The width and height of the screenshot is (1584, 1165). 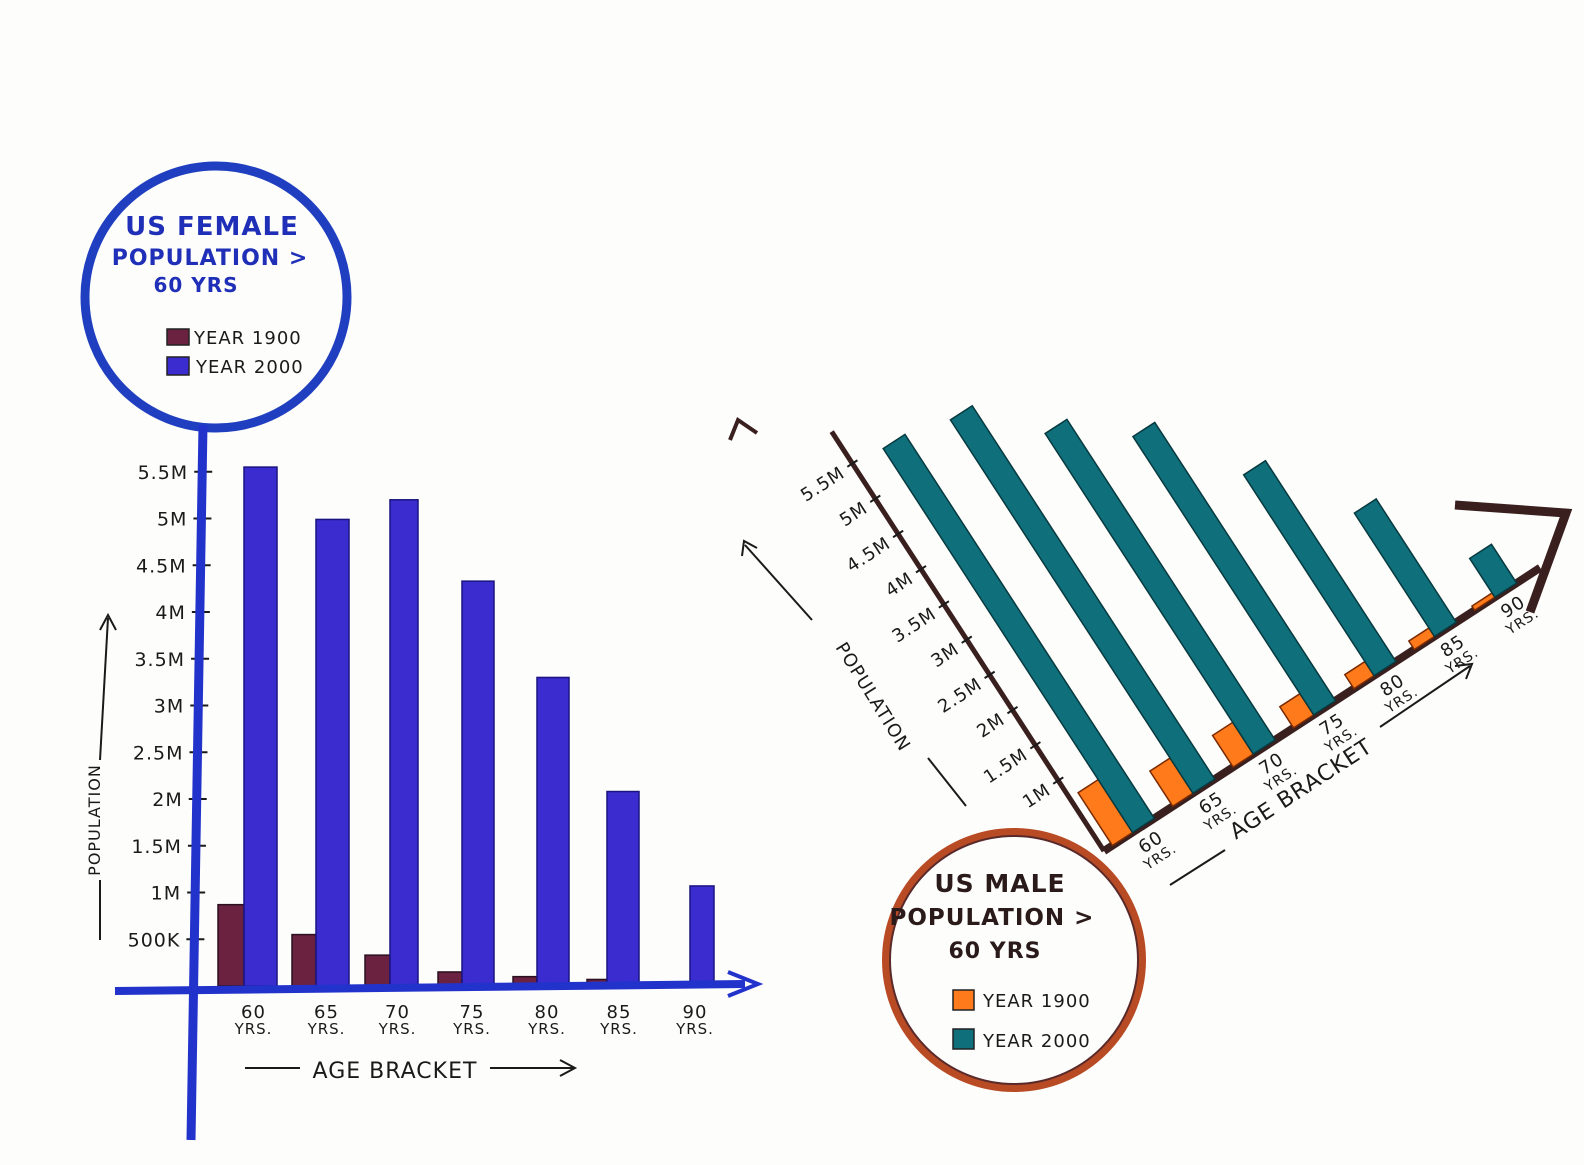 What do you see at coordinates (169, 707) in the screenshot?
I see `female-y-tick-label: 3M` at bounding box center [169, 707].